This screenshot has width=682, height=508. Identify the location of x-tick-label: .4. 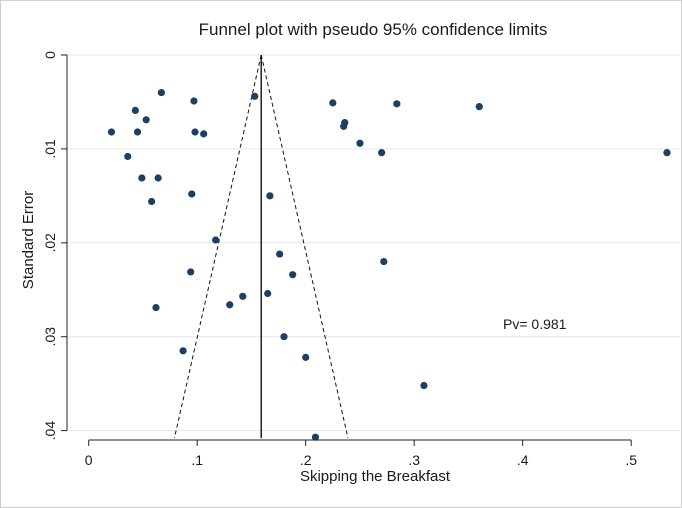
(523, 460).